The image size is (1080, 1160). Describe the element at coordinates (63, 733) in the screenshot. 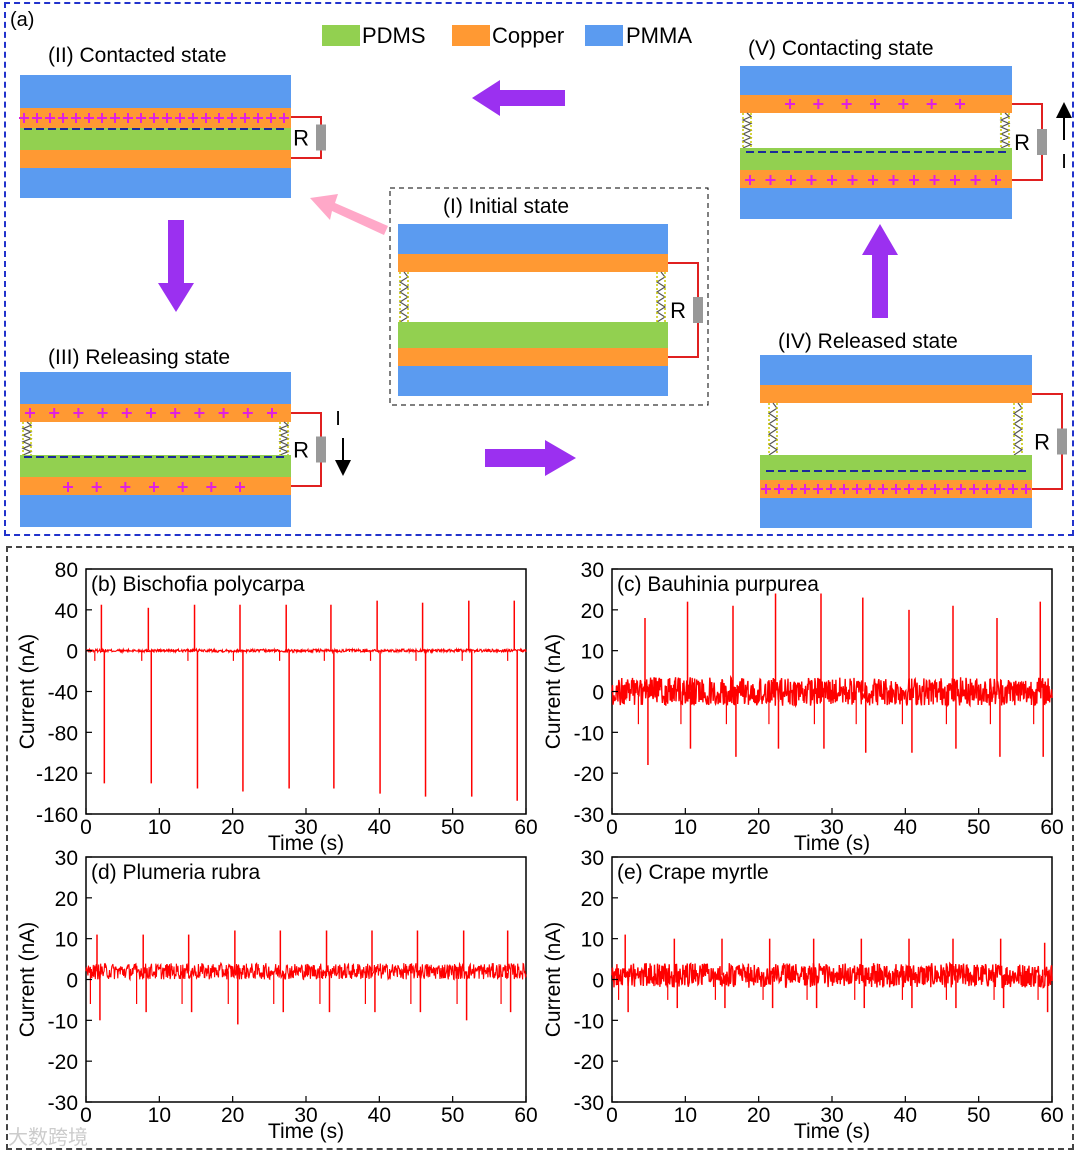

I see `y-tick-label: -80` at that location.